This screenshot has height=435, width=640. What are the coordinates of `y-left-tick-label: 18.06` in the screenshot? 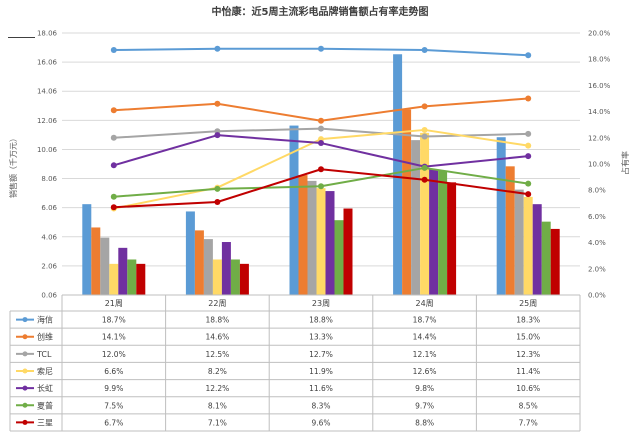 It's located at (47, 34).